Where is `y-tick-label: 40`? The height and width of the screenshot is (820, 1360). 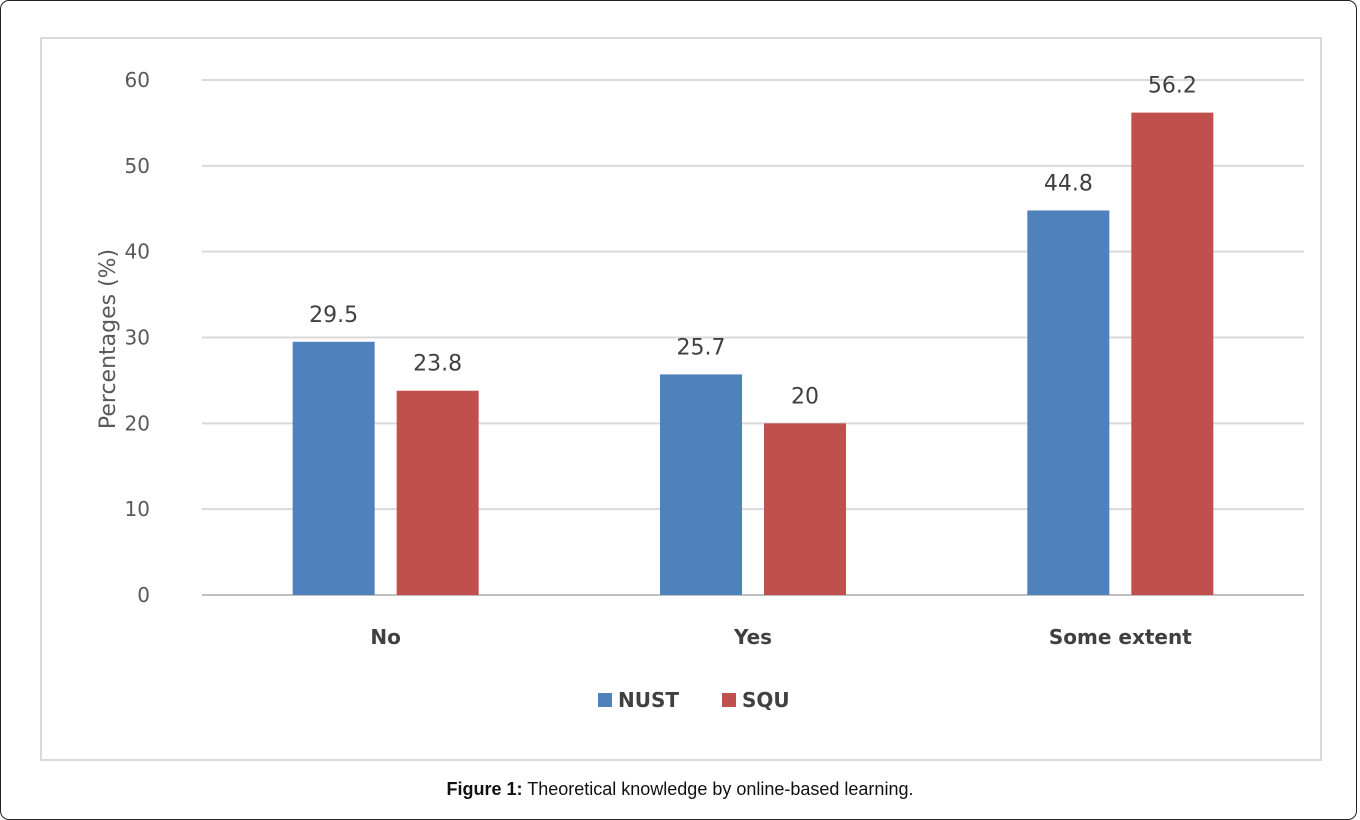
y-tick-label: 40 is located at coordinates (137, 252).